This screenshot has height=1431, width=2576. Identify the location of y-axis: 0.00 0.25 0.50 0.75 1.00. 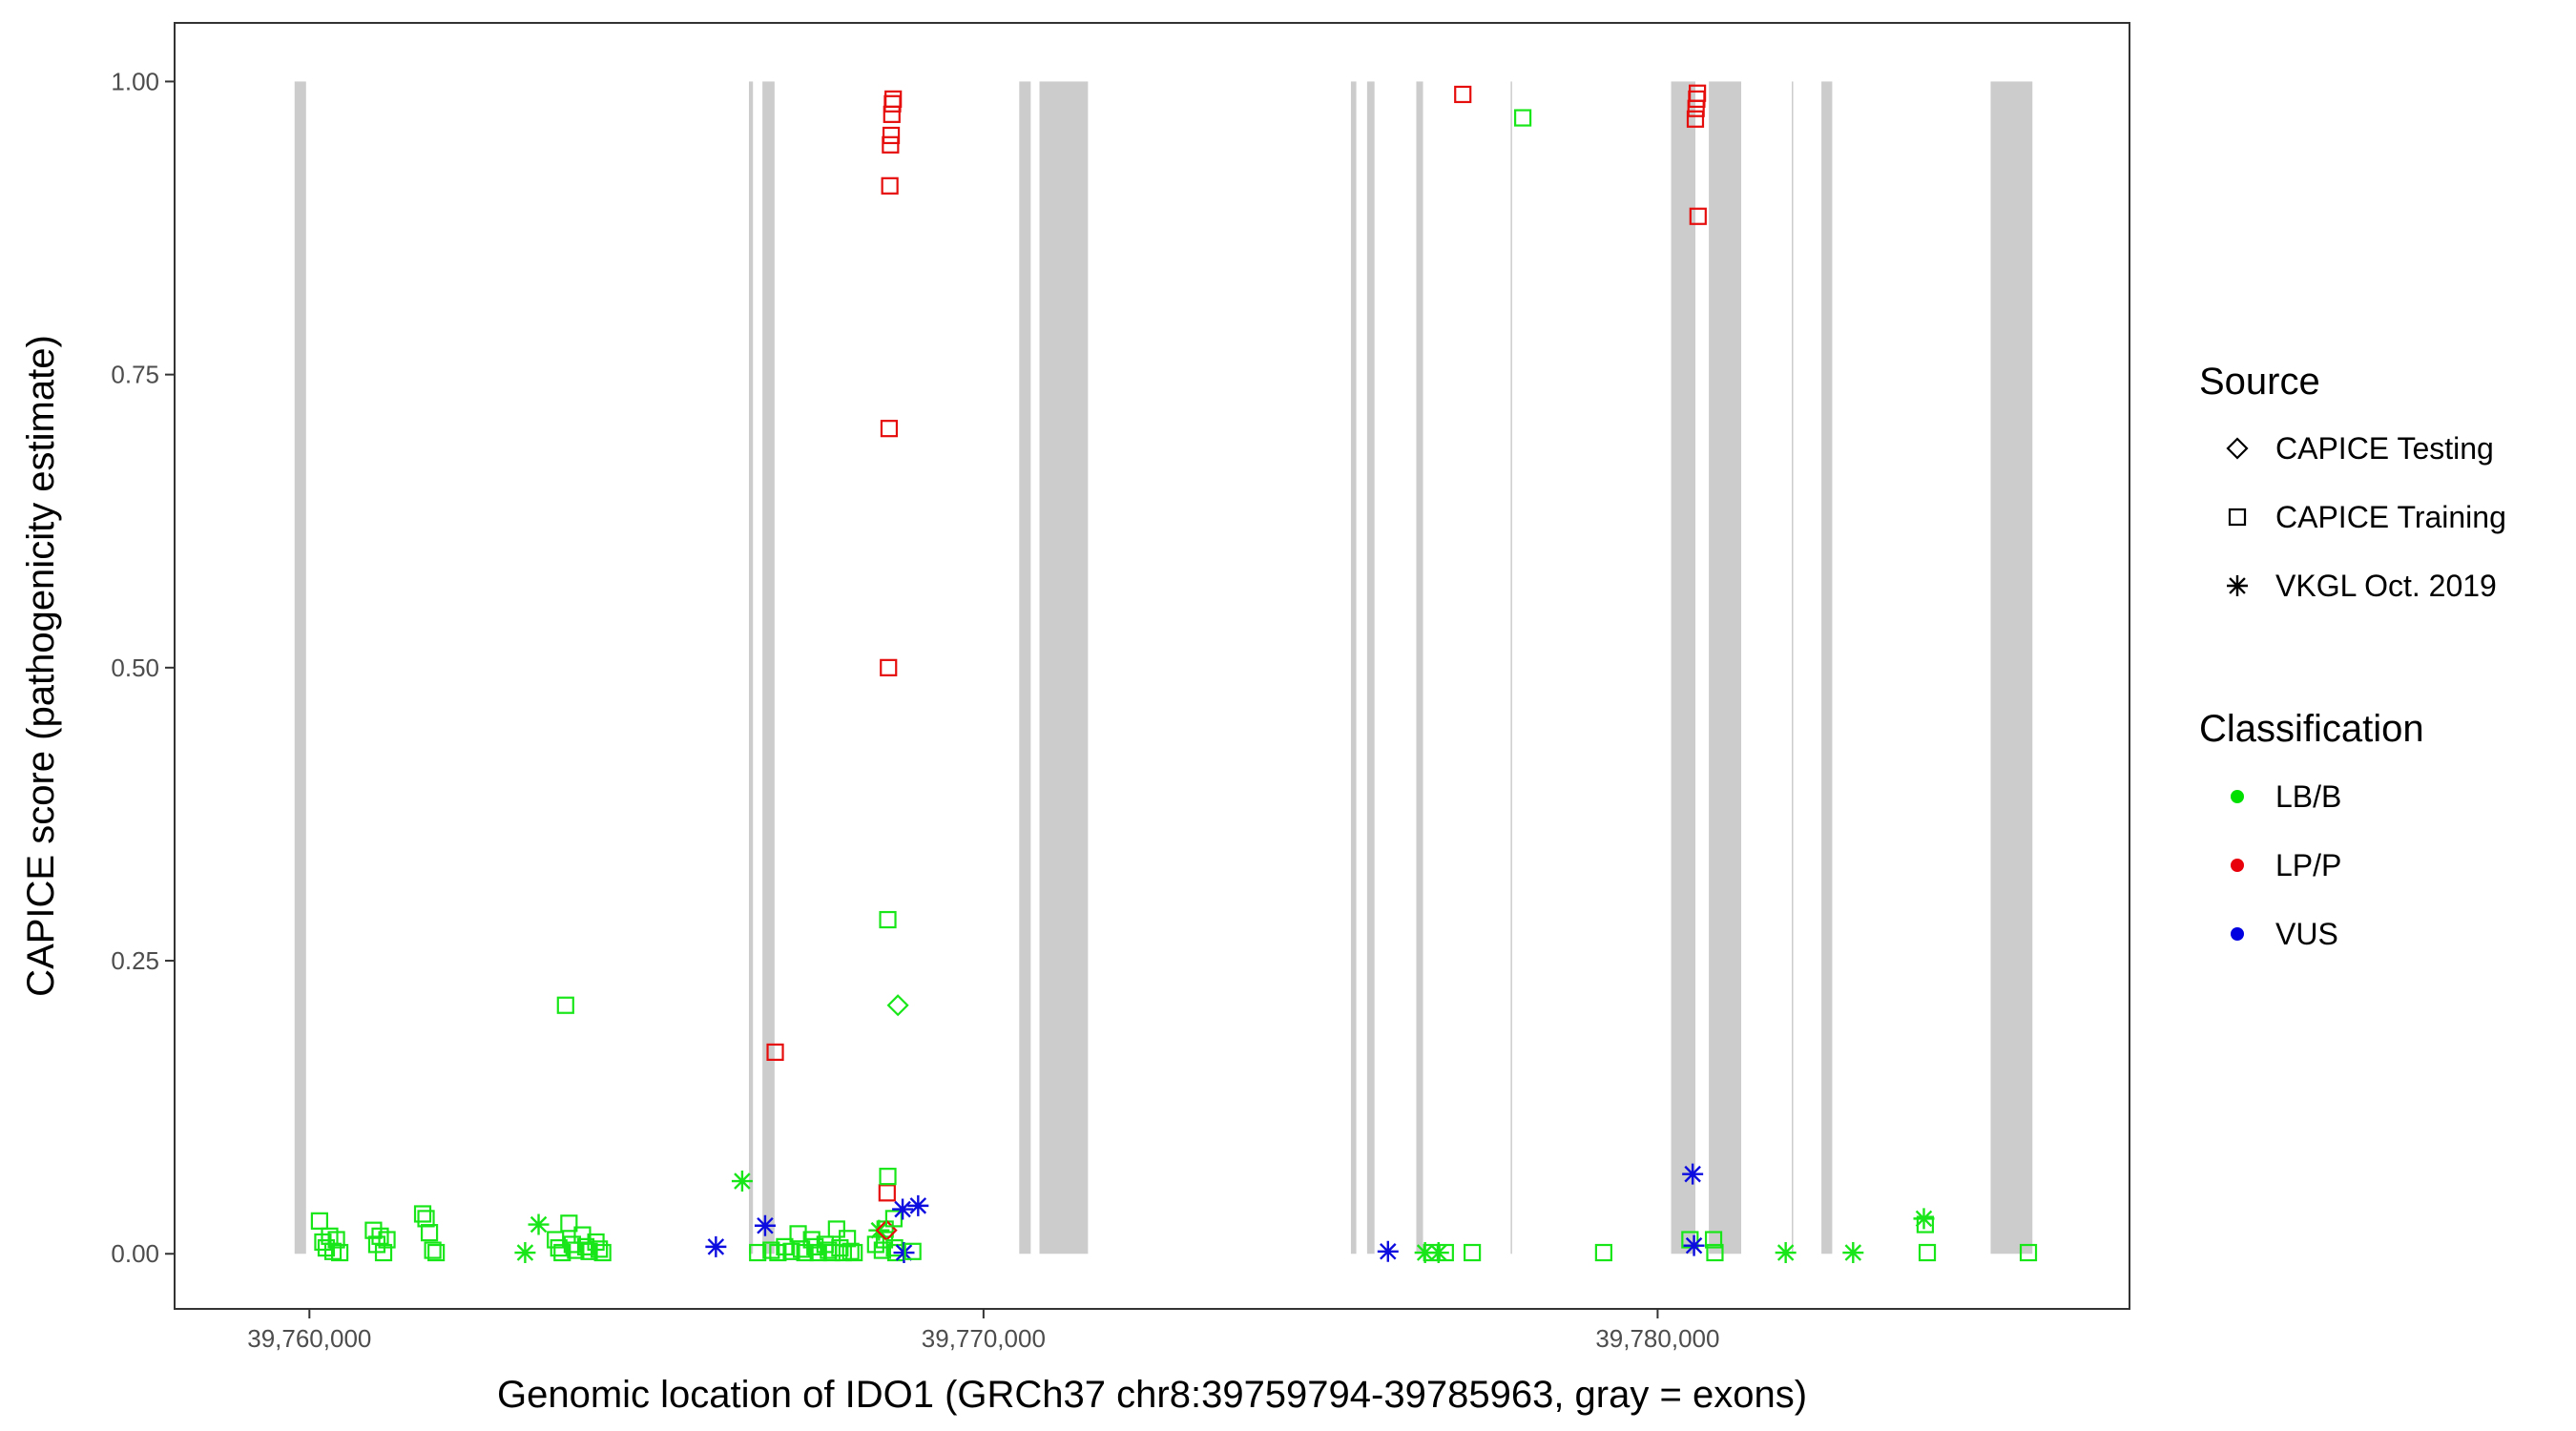
(143, 667).